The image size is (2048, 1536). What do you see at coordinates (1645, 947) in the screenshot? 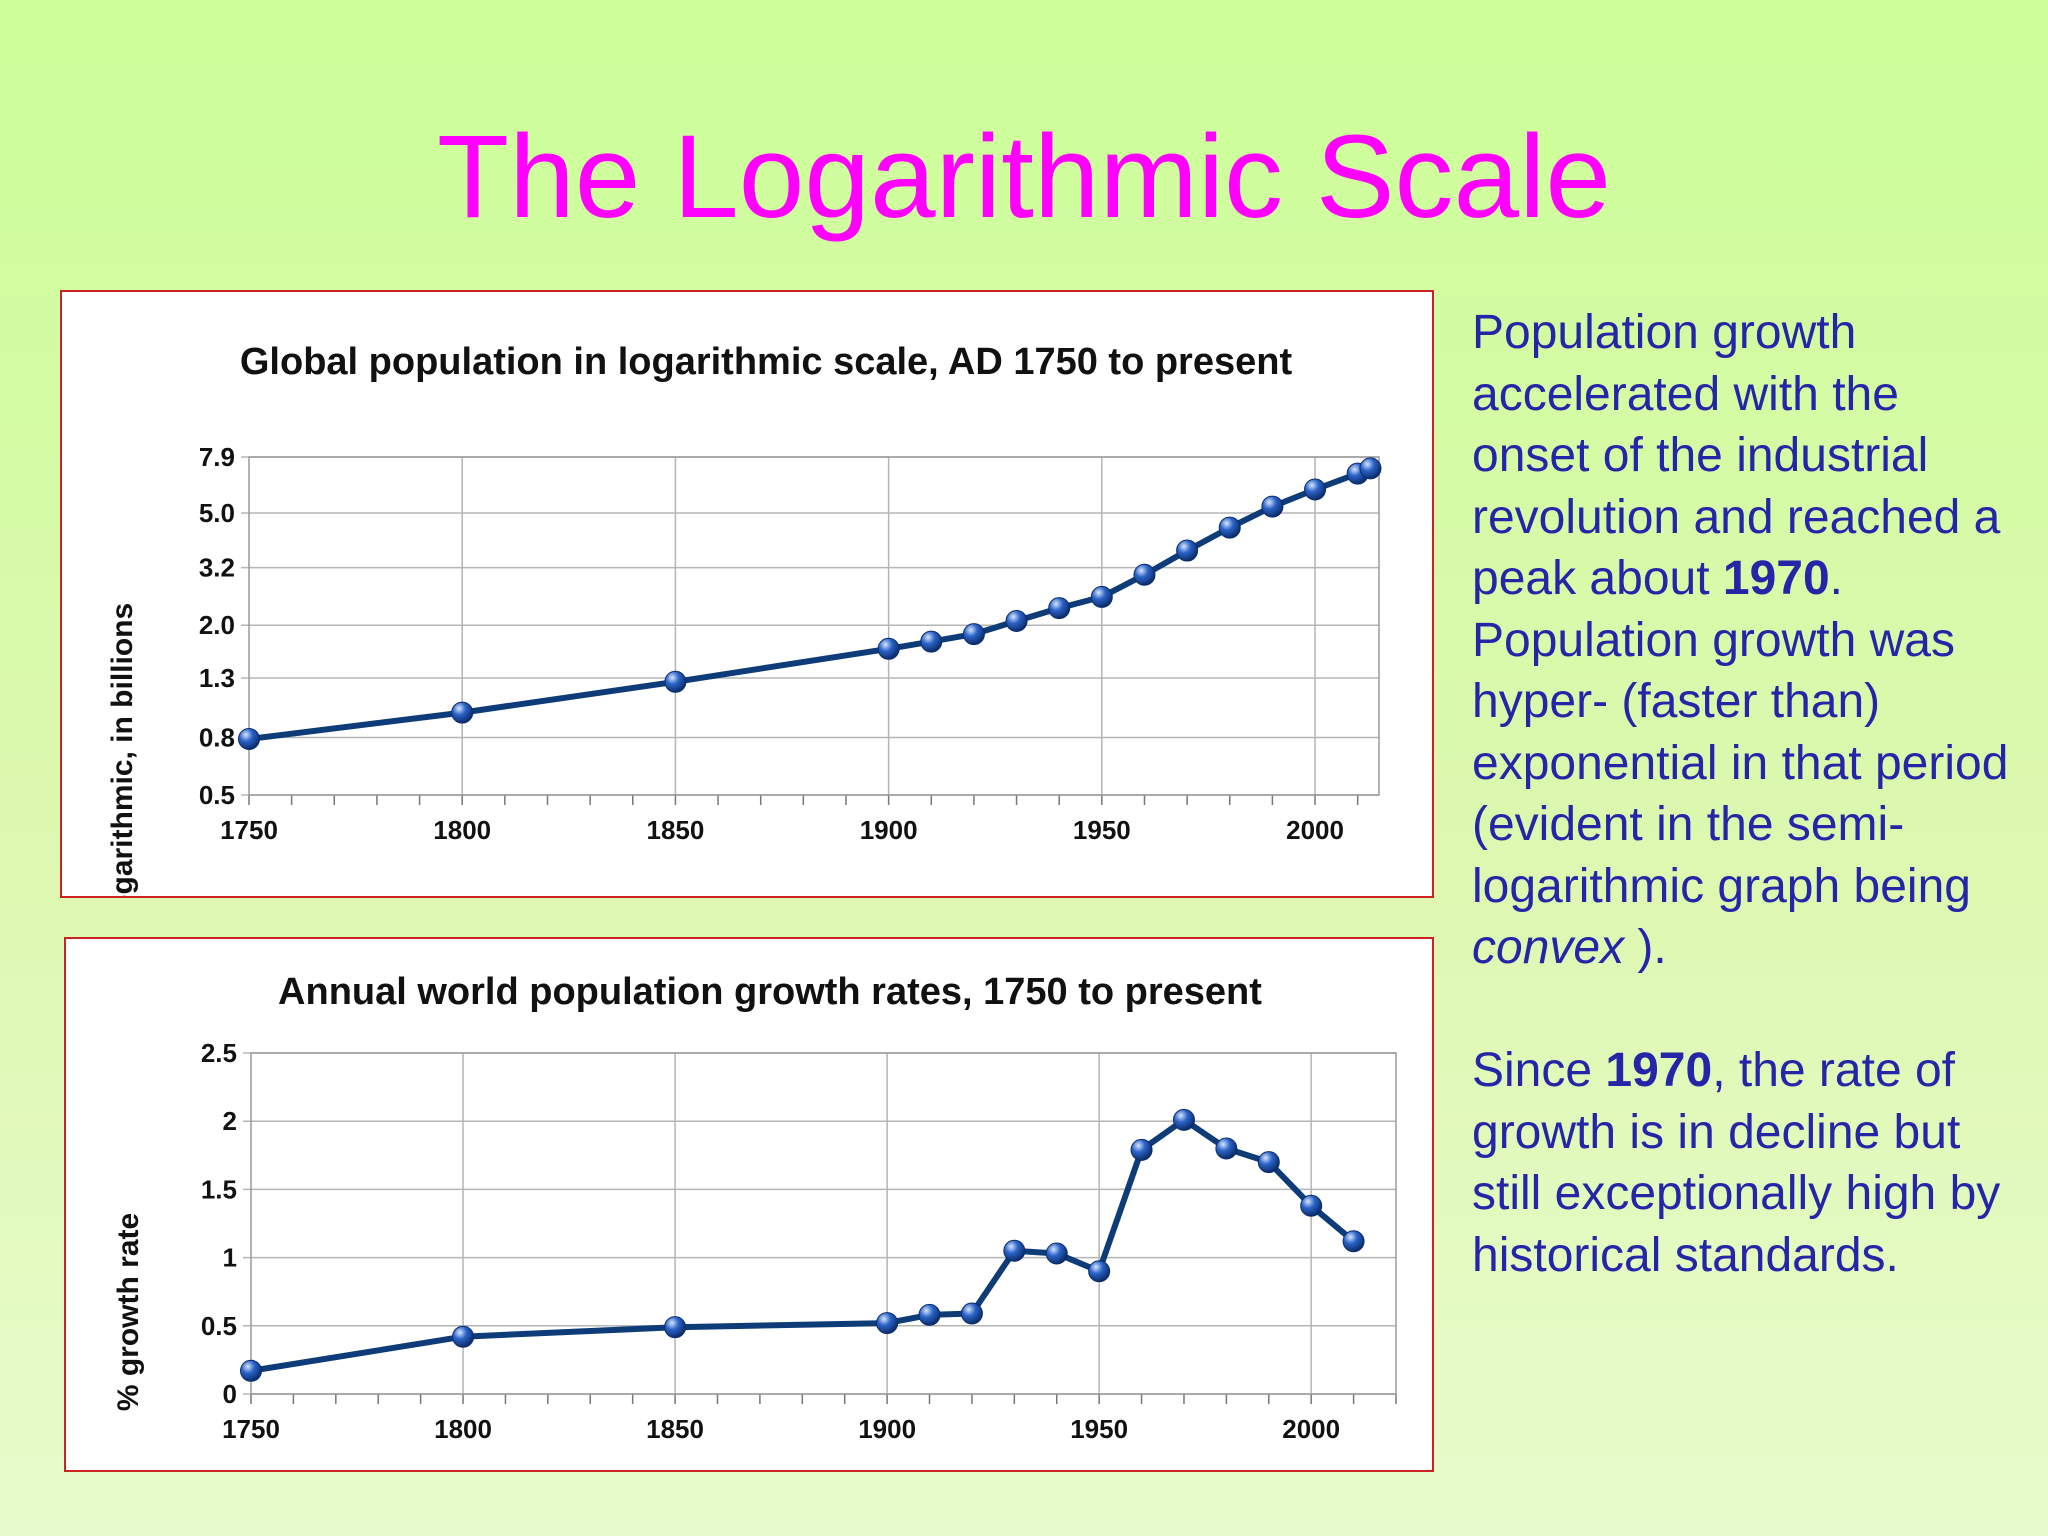
I see `text-run: ).` at bounding box center [1645, 947].